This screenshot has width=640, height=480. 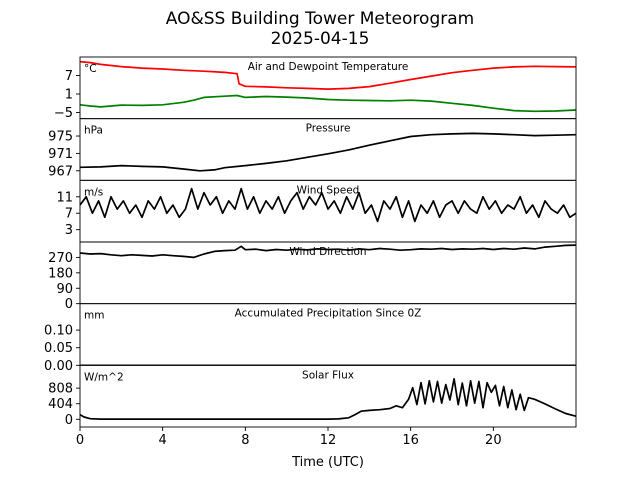 I want to click on x-axis-label: Time (UTC), so click(x=327, y=462).